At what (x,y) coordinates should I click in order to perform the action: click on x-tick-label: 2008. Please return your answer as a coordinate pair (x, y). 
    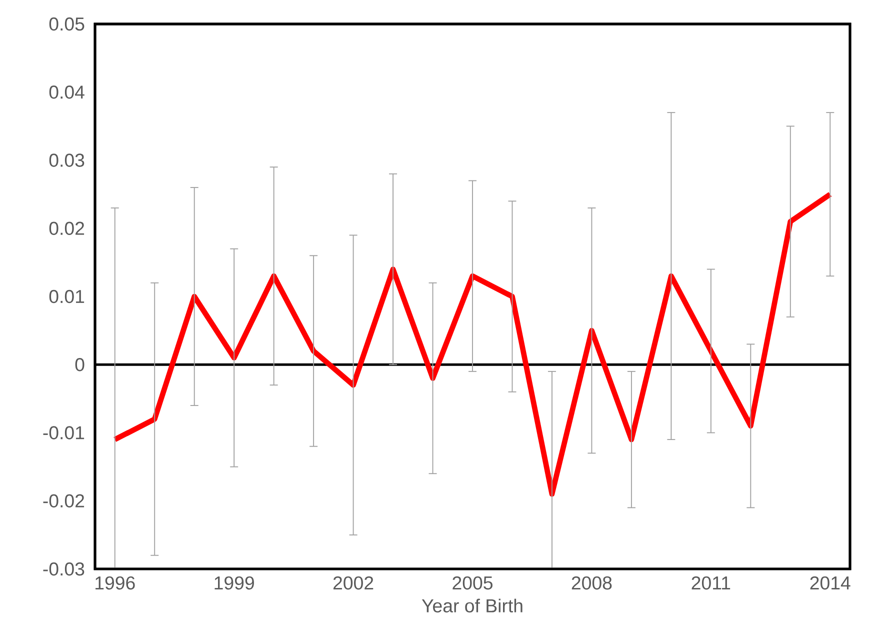
    Looking at the image, I should click on (592, 583).